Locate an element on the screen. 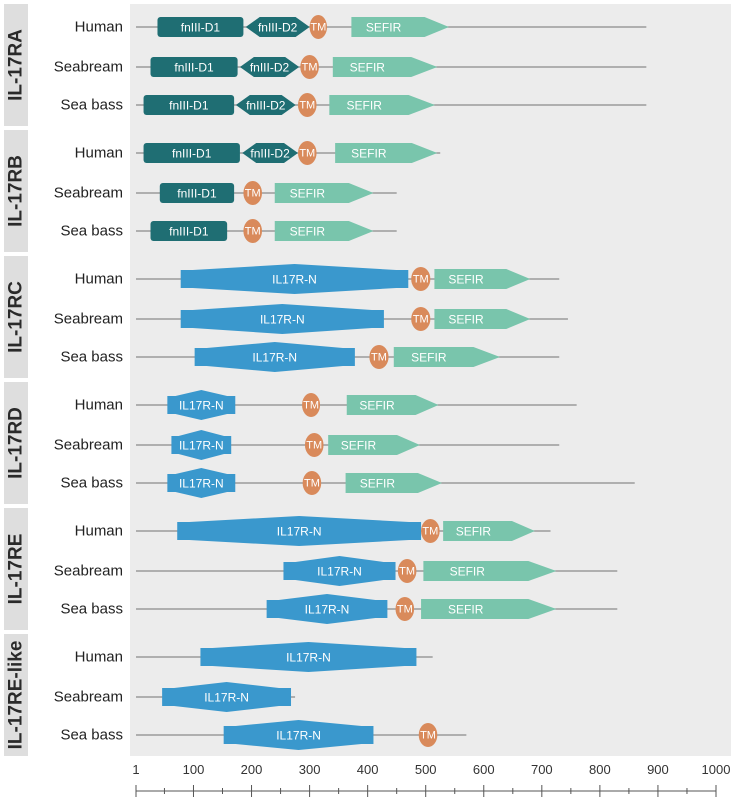  axis-tick-label: 800 is located at coordinates (600, 769).